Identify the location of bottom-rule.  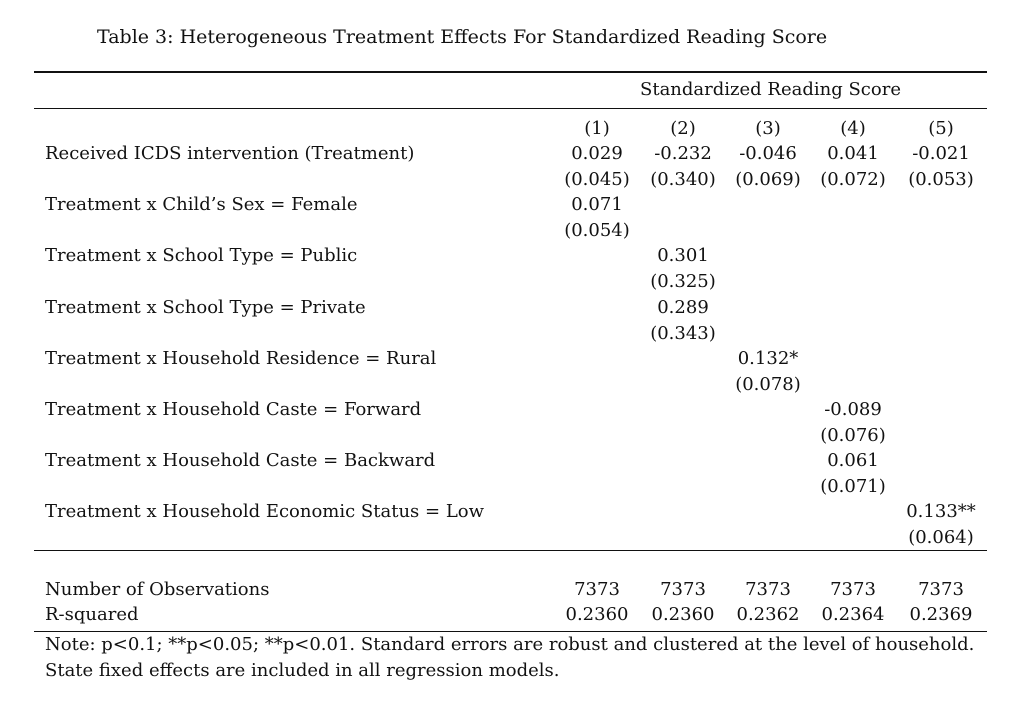
(510, 631).